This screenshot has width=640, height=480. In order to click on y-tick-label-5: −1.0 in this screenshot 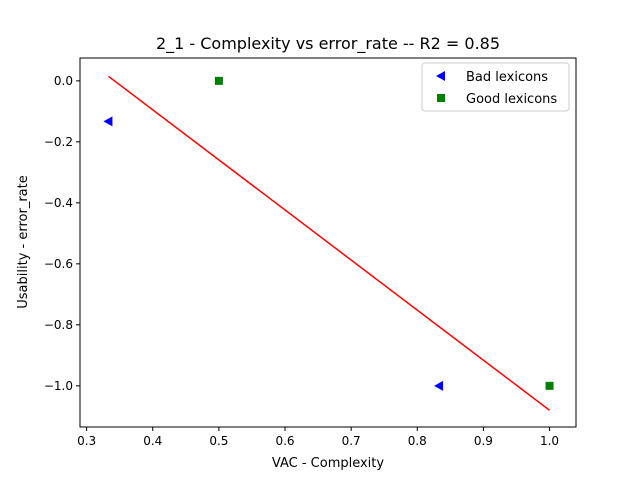, I will do `click(58, 386)`.